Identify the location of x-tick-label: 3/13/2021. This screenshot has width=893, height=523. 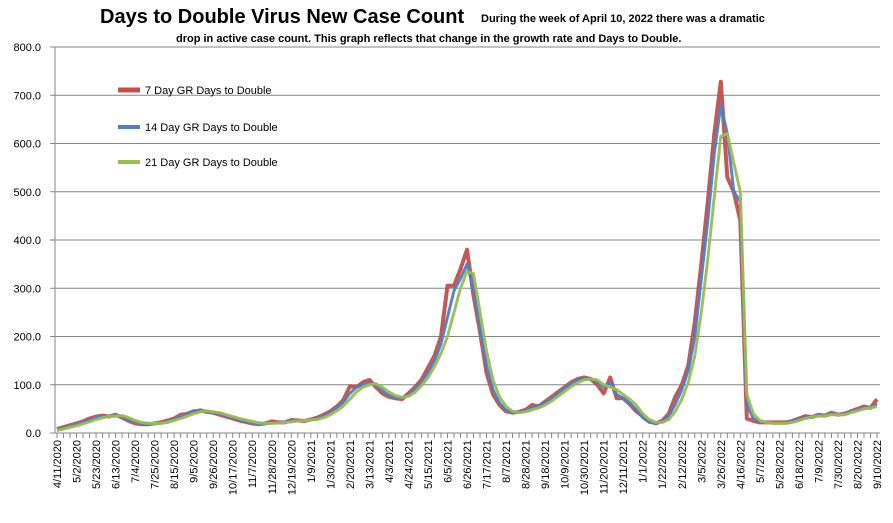
(370, 464).